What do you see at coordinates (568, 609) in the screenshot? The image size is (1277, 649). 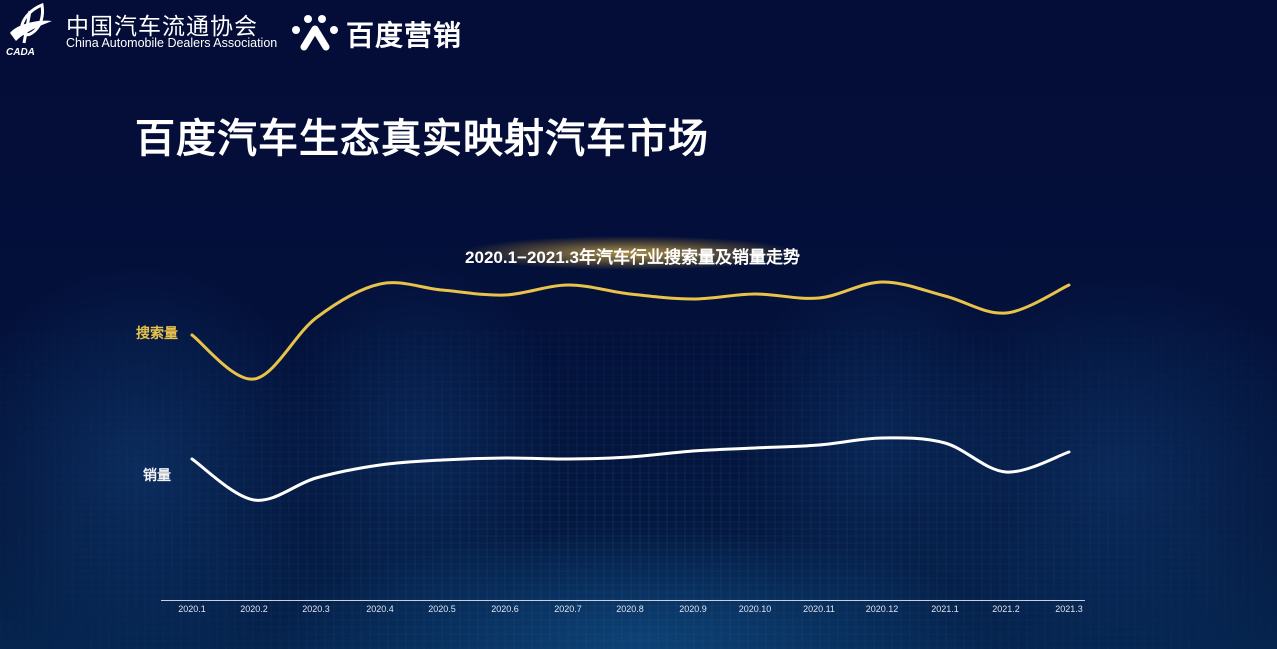 I see `x-tick-label: 2020.7` at bounding box center [568, 609].